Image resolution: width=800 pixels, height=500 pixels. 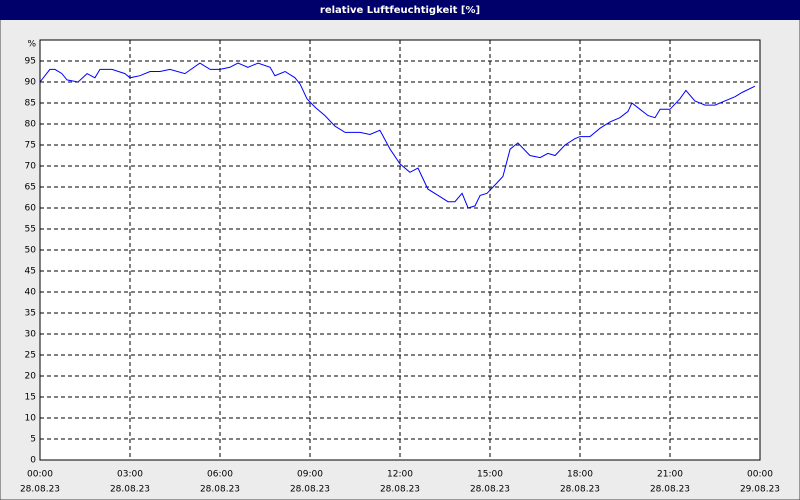 What do you see at coordinates (30, 104) in the screenshot?
I see `y-tick-label: 85` at bounding box center [30, 104].